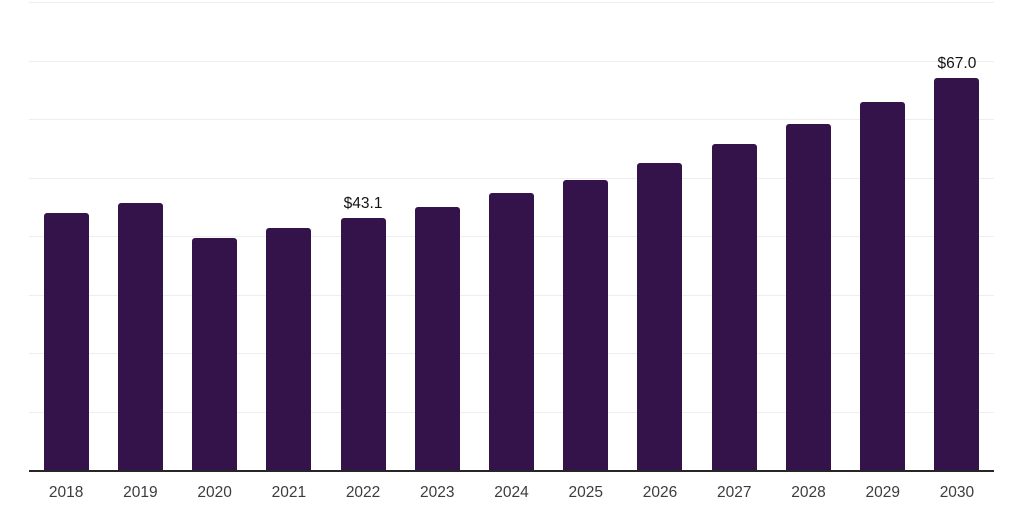  Describe the element at coordinates (660, 316) in the screenshot. I see `bar-2026` at that location.